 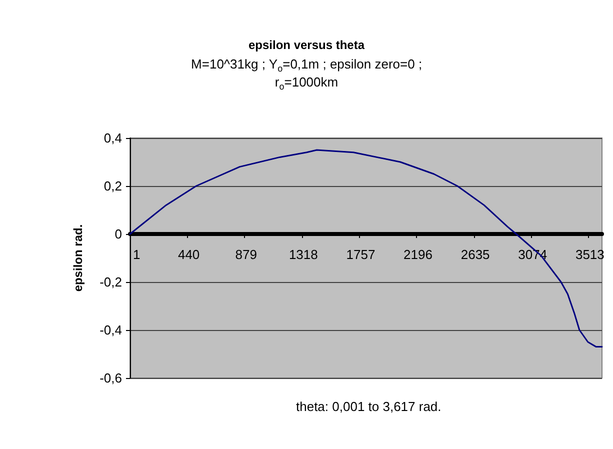 What do you see at coordinates (306, 45) in the screenshot?
I see `chart-title: epsilon versus theta` at bounding box center [306, 45].